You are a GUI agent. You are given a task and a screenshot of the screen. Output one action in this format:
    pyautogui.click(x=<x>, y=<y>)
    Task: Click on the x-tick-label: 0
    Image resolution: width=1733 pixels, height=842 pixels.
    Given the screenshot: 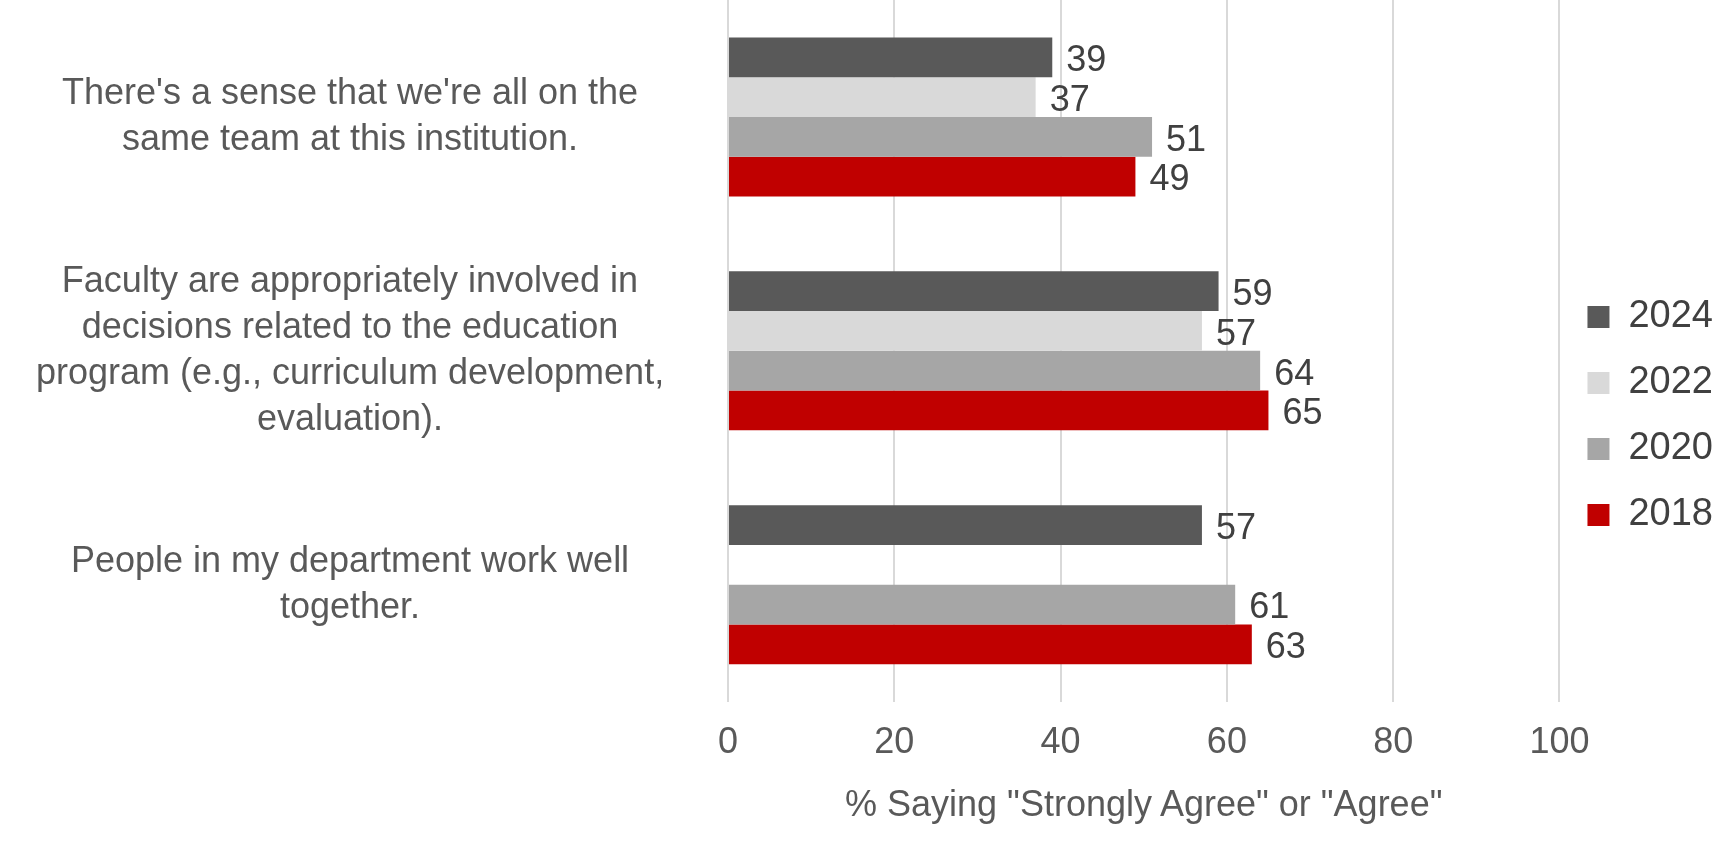 What is the action you would take?
    pyautogui.click(x=728, y=741)
    